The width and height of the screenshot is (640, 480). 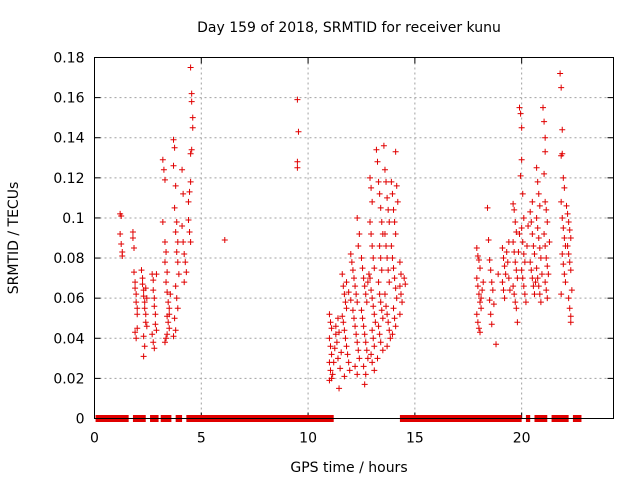 What do you see at coordinates (68, 339) in the screenshot?
I see `y-tick-label: 0.04` at bounding box center [68, 339].